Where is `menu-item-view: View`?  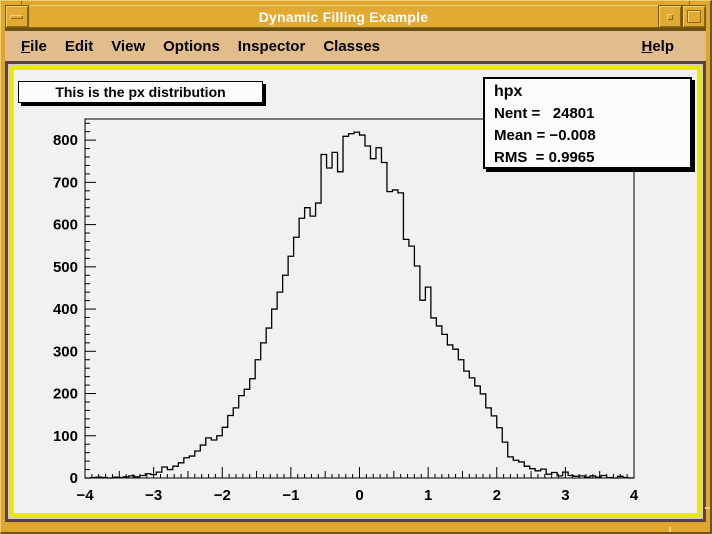 menu-item-view: View is located at coordinates (128, 46).